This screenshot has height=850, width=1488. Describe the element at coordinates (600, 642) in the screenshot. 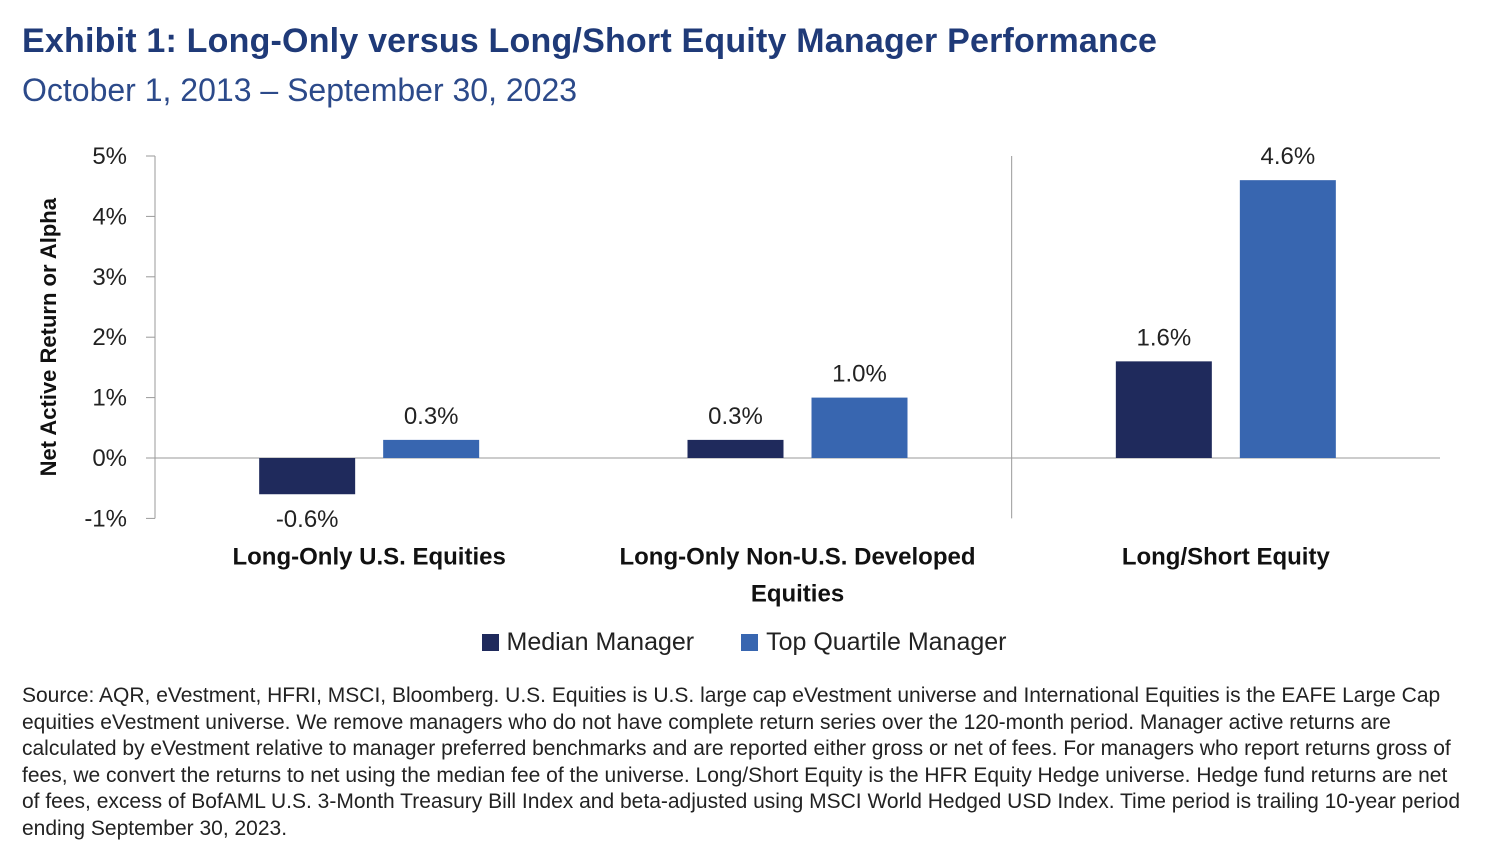

I see `legend-label-median: Median Manager` at that location.